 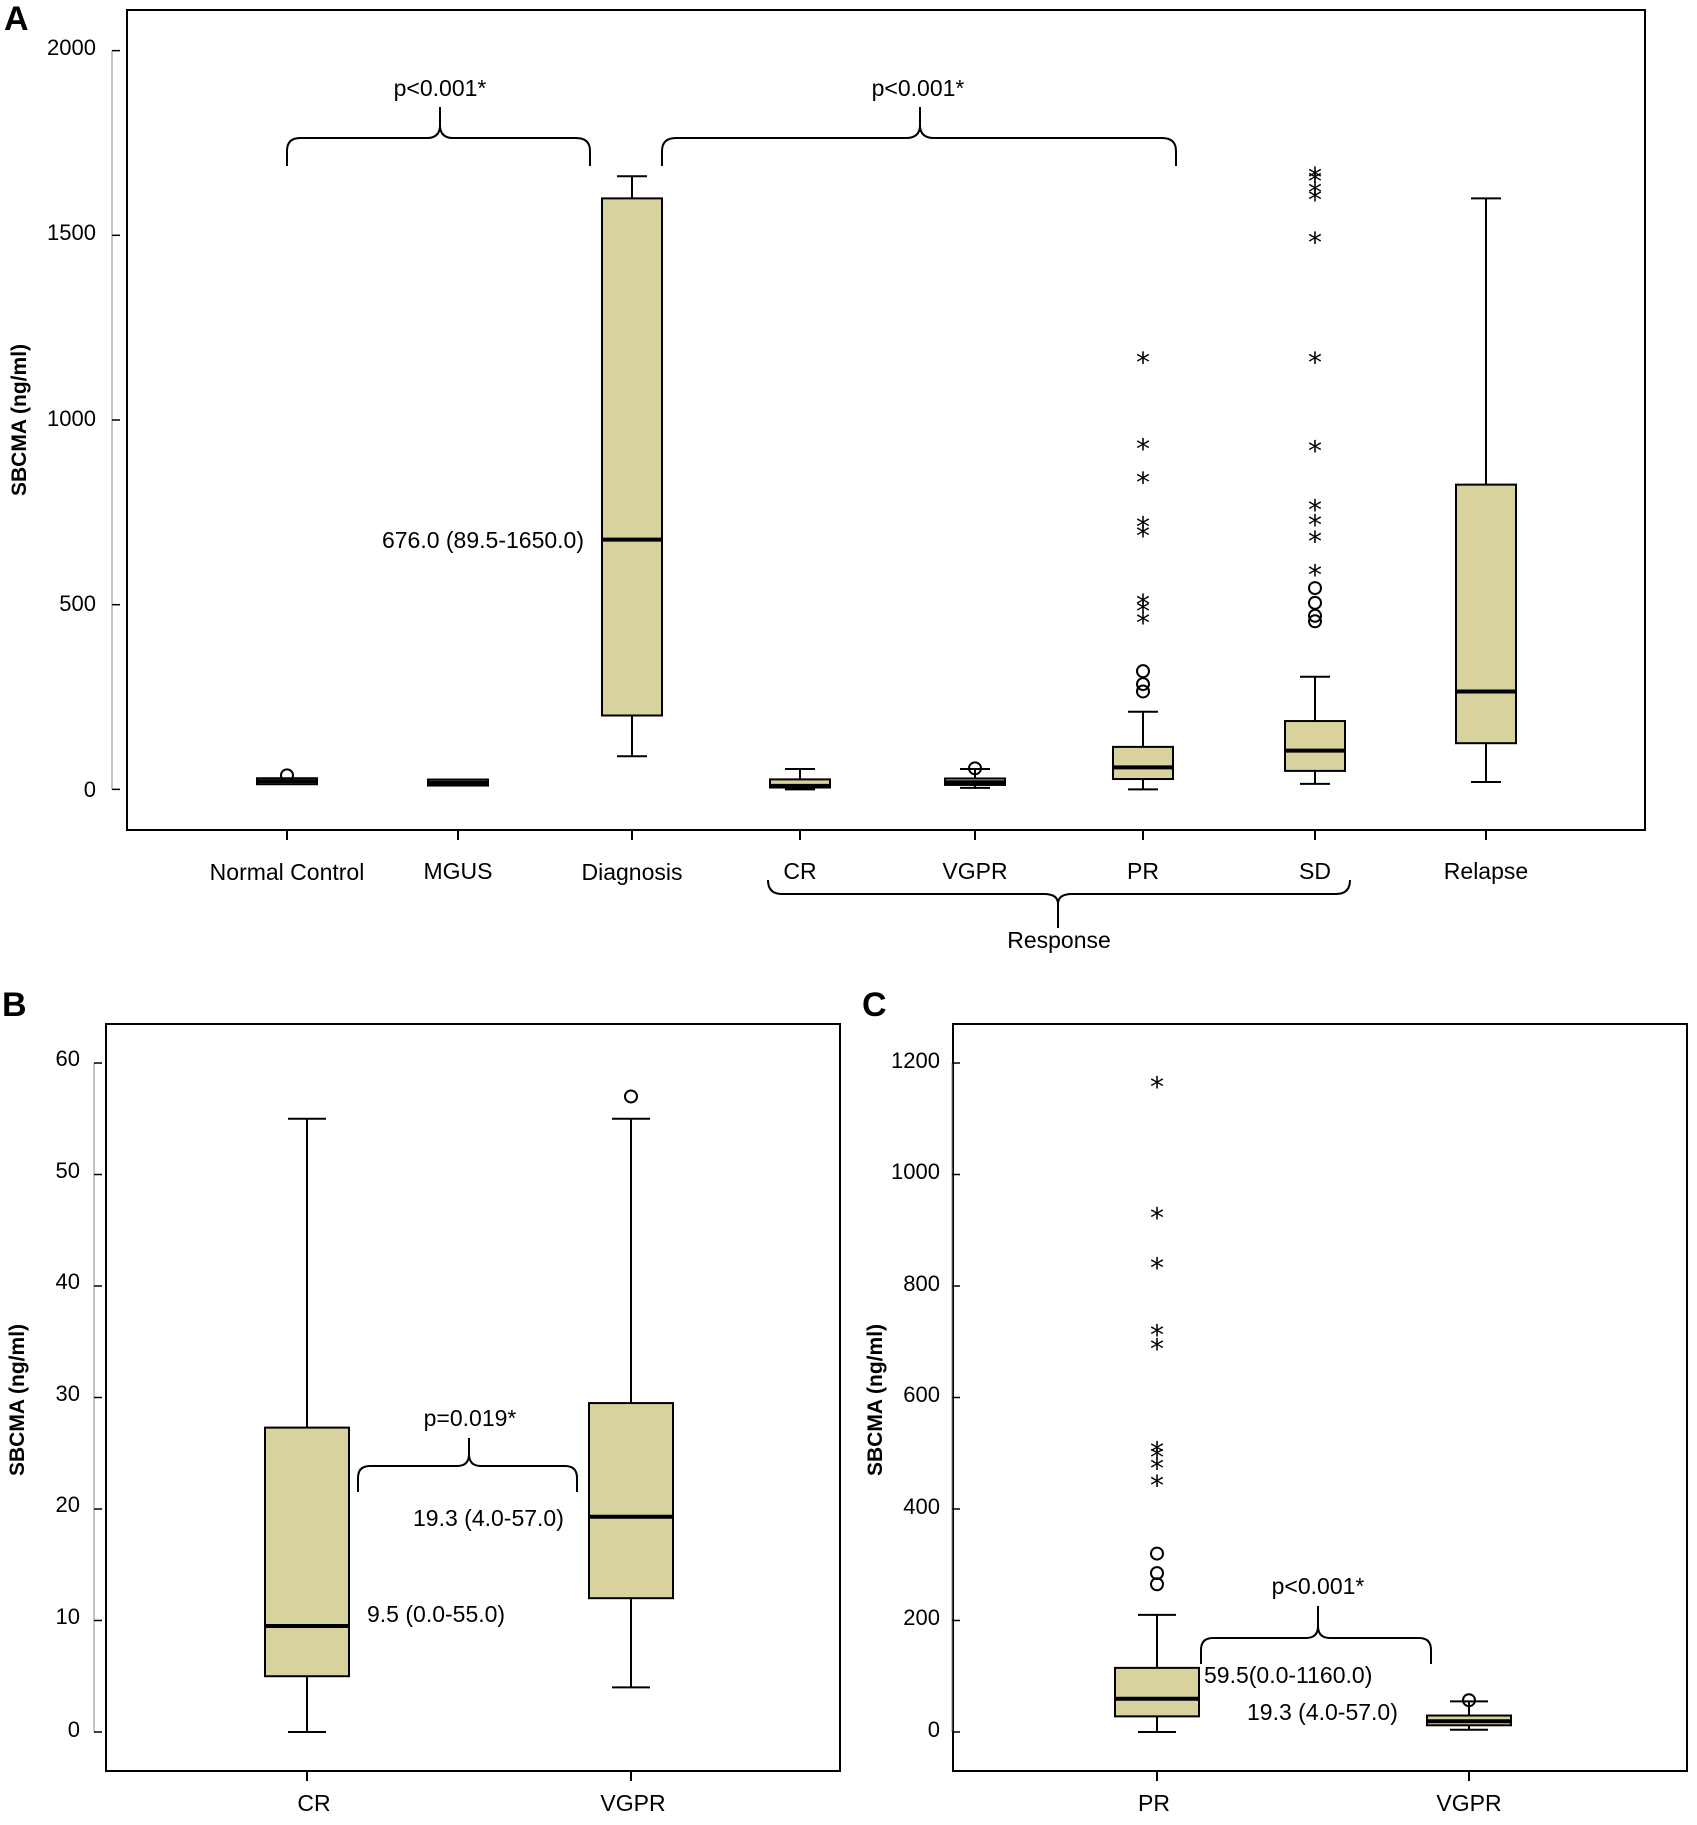 What do you see at coordinates (19, 420) in the screenshot?
I see `panel-a-y-axis-label: SBCMA (ng/ml)` at bounding box center [19, 420].